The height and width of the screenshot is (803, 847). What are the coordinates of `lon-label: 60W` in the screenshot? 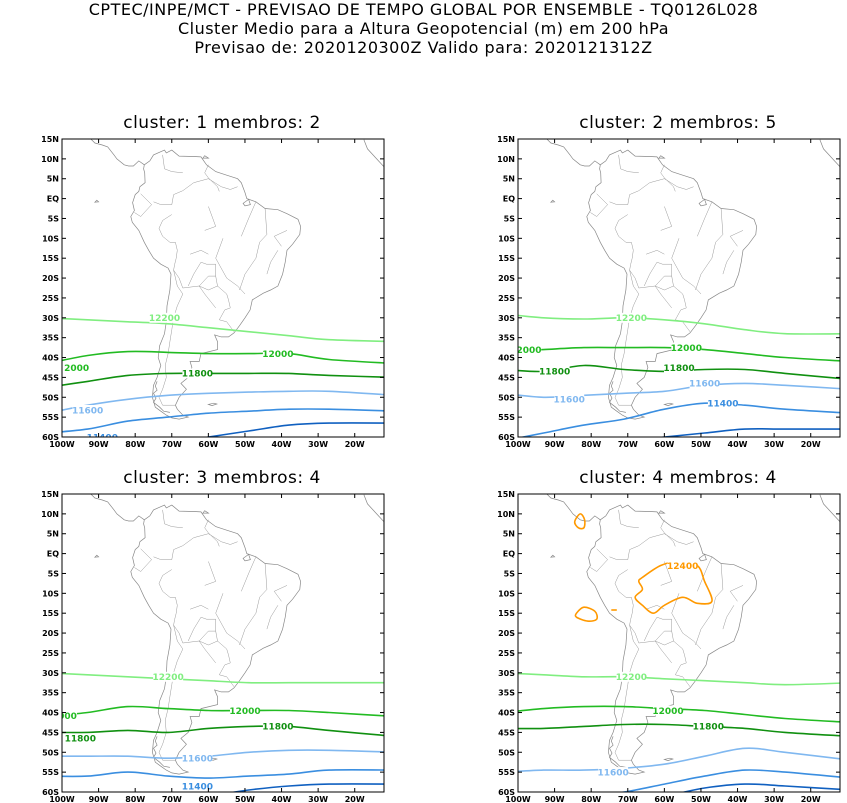 It's located at (664, 799).